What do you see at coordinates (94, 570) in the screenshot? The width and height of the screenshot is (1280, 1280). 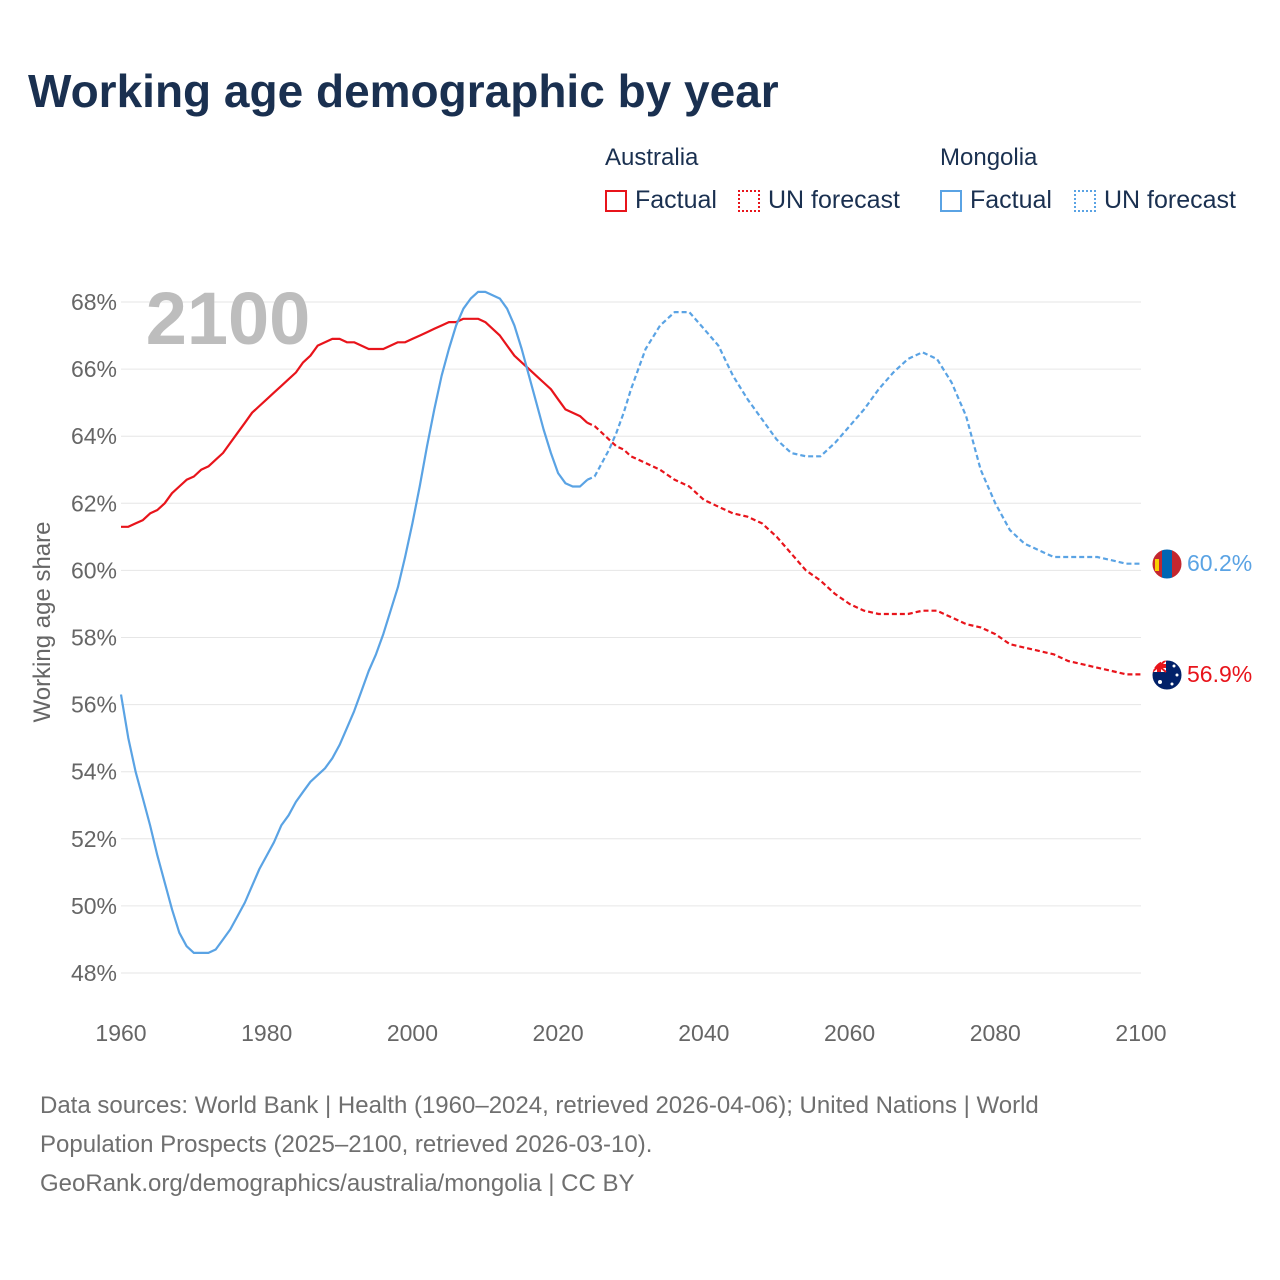 I see `y-tick-label: 60%` at bounding box center [94, 570].